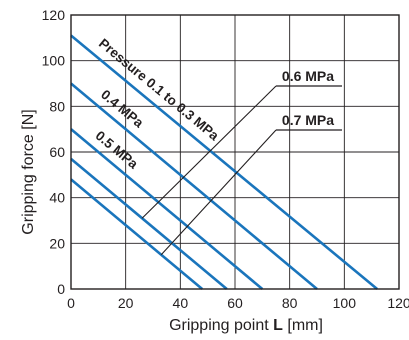  I want to click on y-tick-label-40: 40, so click(57, 198).